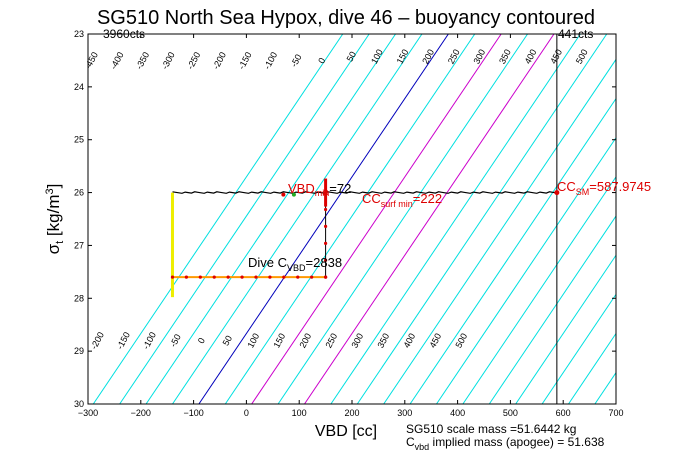 The image size is (681, 454). I want to click on contour-label: 250, so click(454, 57).